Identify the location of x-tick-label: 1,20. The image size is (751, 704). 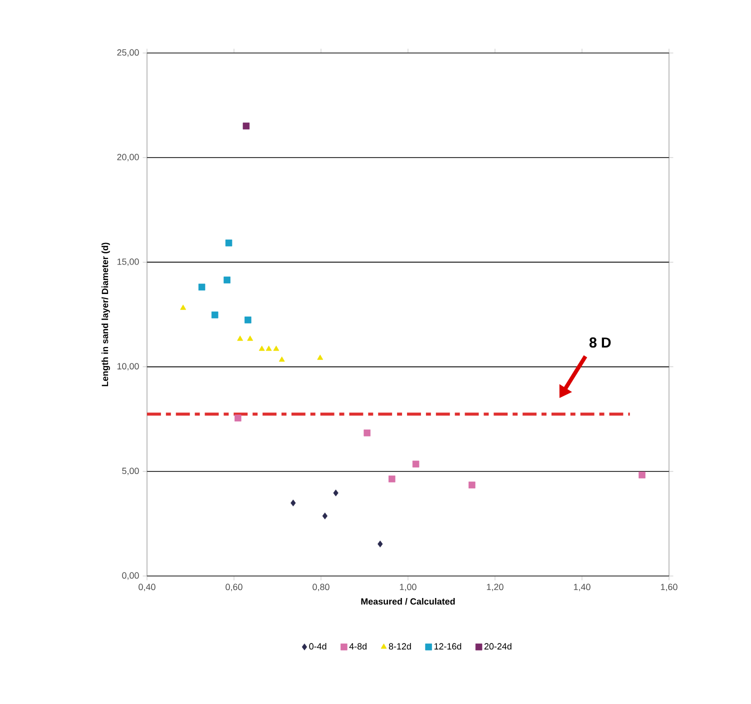
(495, 588).